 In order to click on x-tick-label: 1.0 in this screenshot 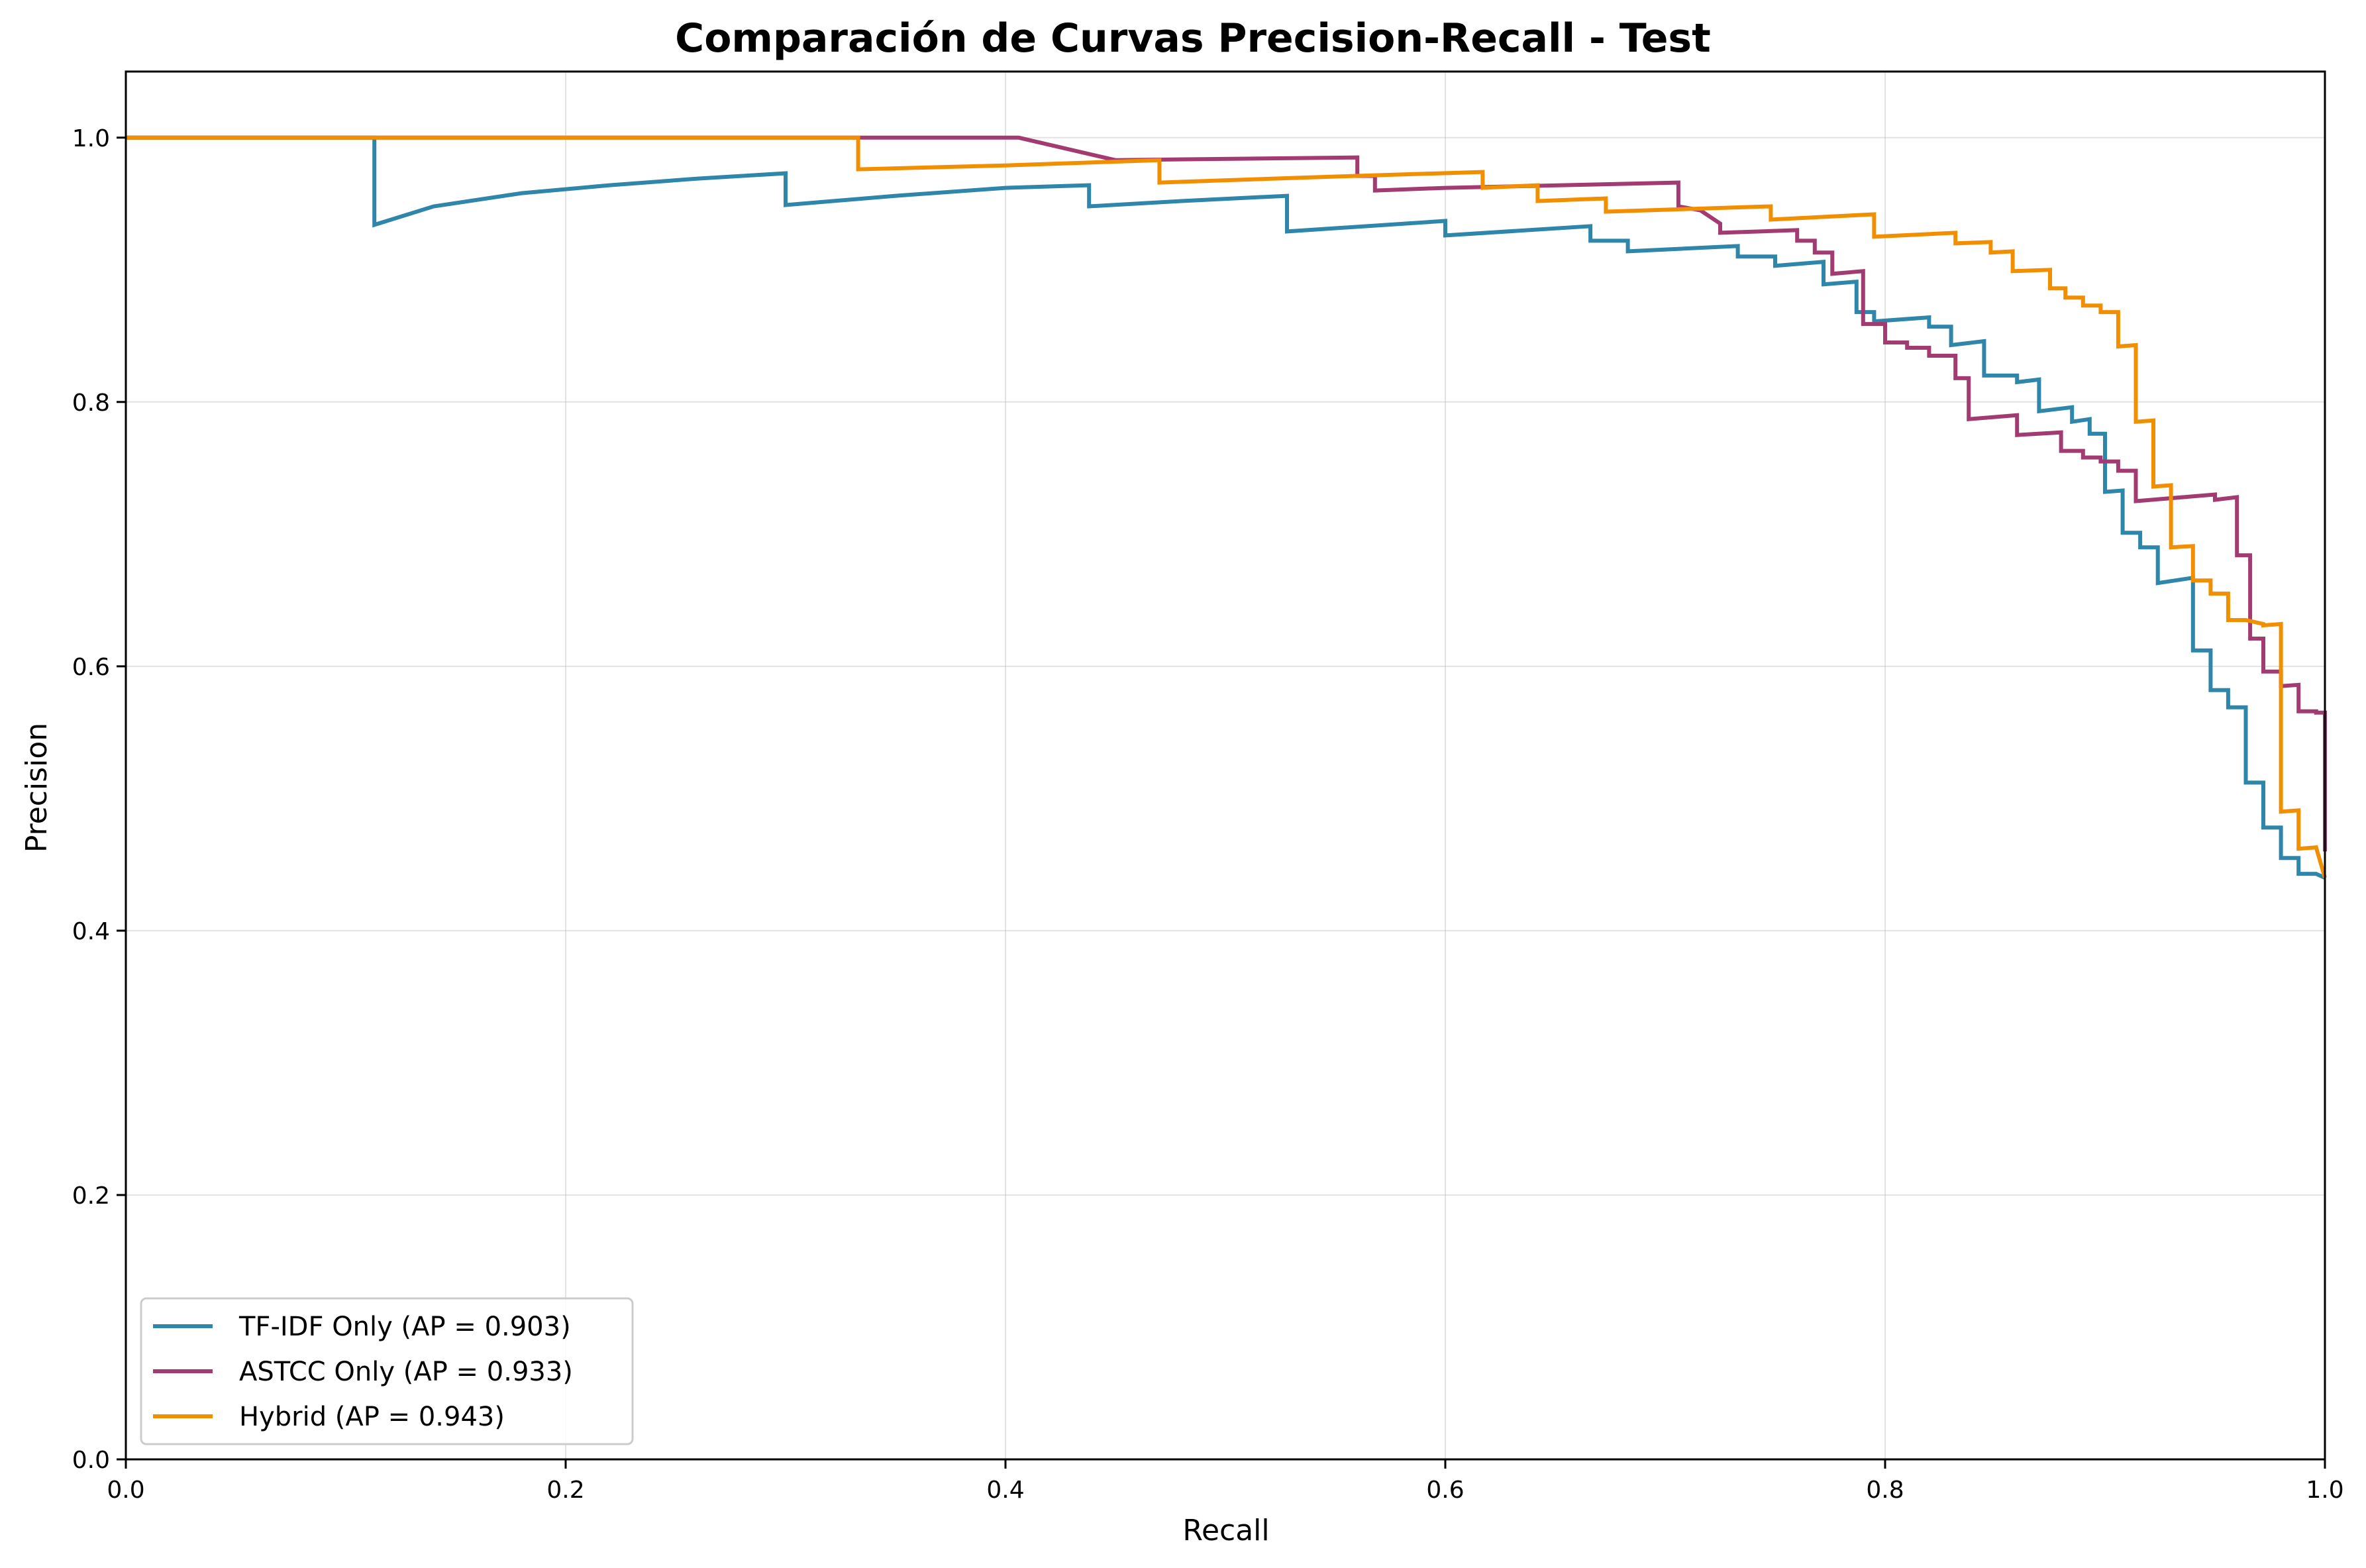, I will do `click(2324, 1490)`.